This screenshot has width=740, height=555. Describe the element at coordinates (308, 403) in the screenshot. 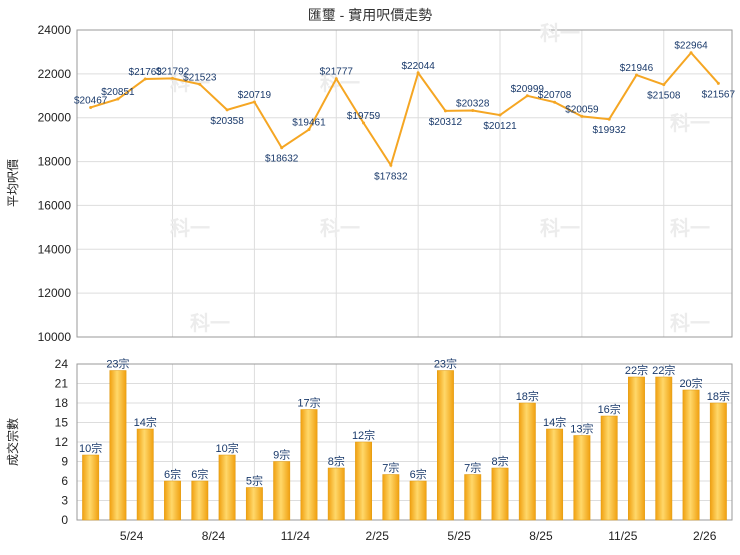

I see `volume-data-label: 17宗` at that location.